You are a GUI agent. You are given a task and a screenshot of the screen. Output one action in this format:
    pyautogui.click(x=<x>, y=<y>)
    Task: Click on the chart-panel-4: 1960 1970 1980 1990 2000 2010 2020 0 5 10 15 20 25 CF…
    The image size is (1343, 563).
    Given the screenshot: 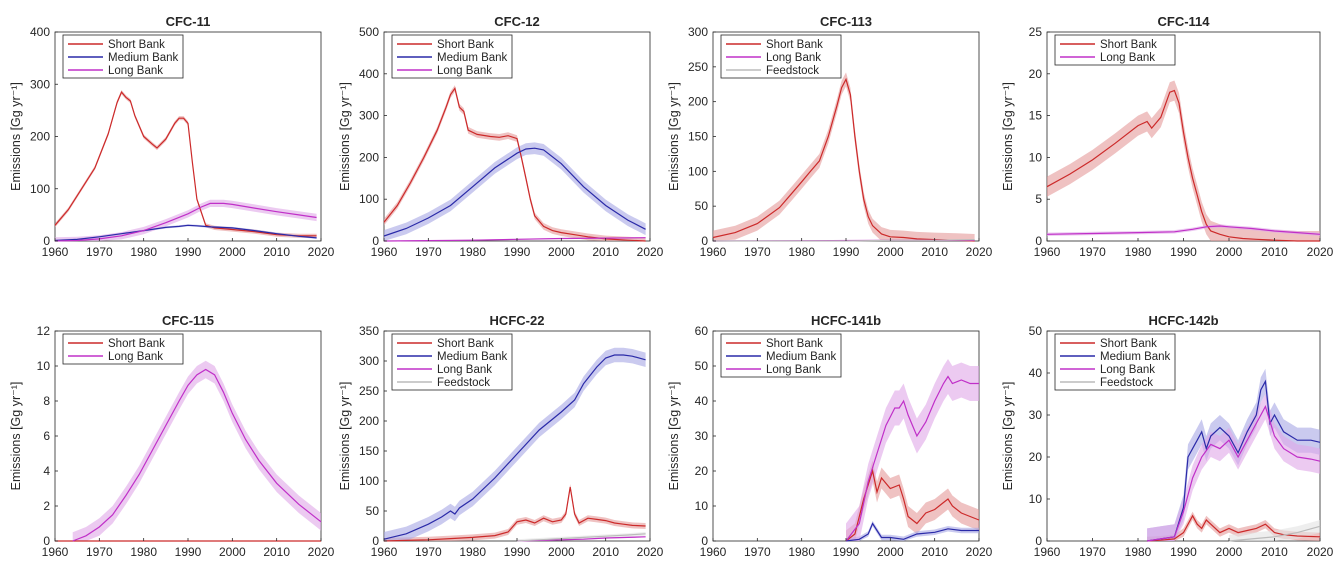 What is the action you would take?
    pyautogui.click(x=1167, y=136)
    